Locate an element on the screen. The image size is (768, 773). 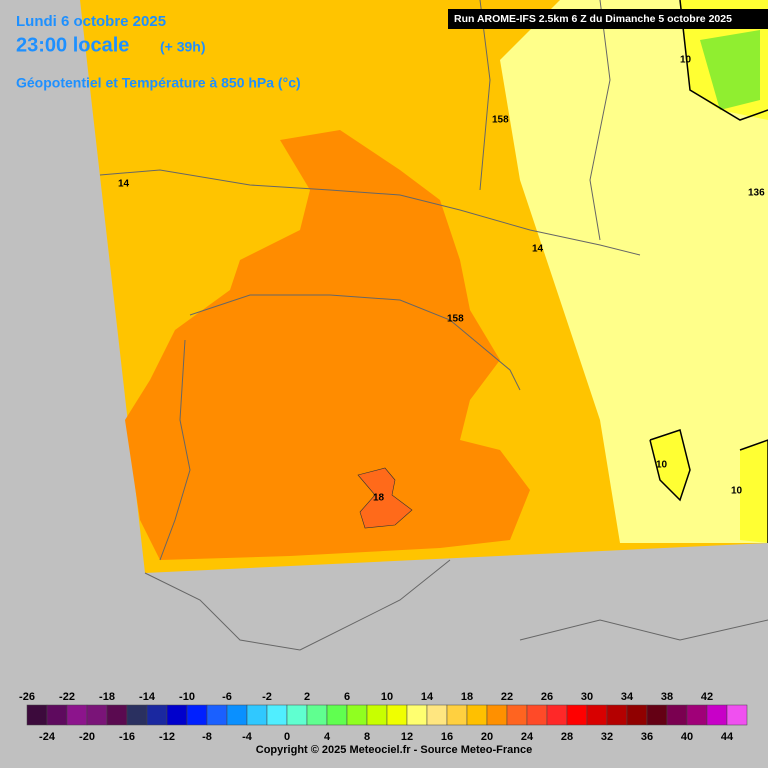
legend-label: 32 is located at coordinates (607, 737).